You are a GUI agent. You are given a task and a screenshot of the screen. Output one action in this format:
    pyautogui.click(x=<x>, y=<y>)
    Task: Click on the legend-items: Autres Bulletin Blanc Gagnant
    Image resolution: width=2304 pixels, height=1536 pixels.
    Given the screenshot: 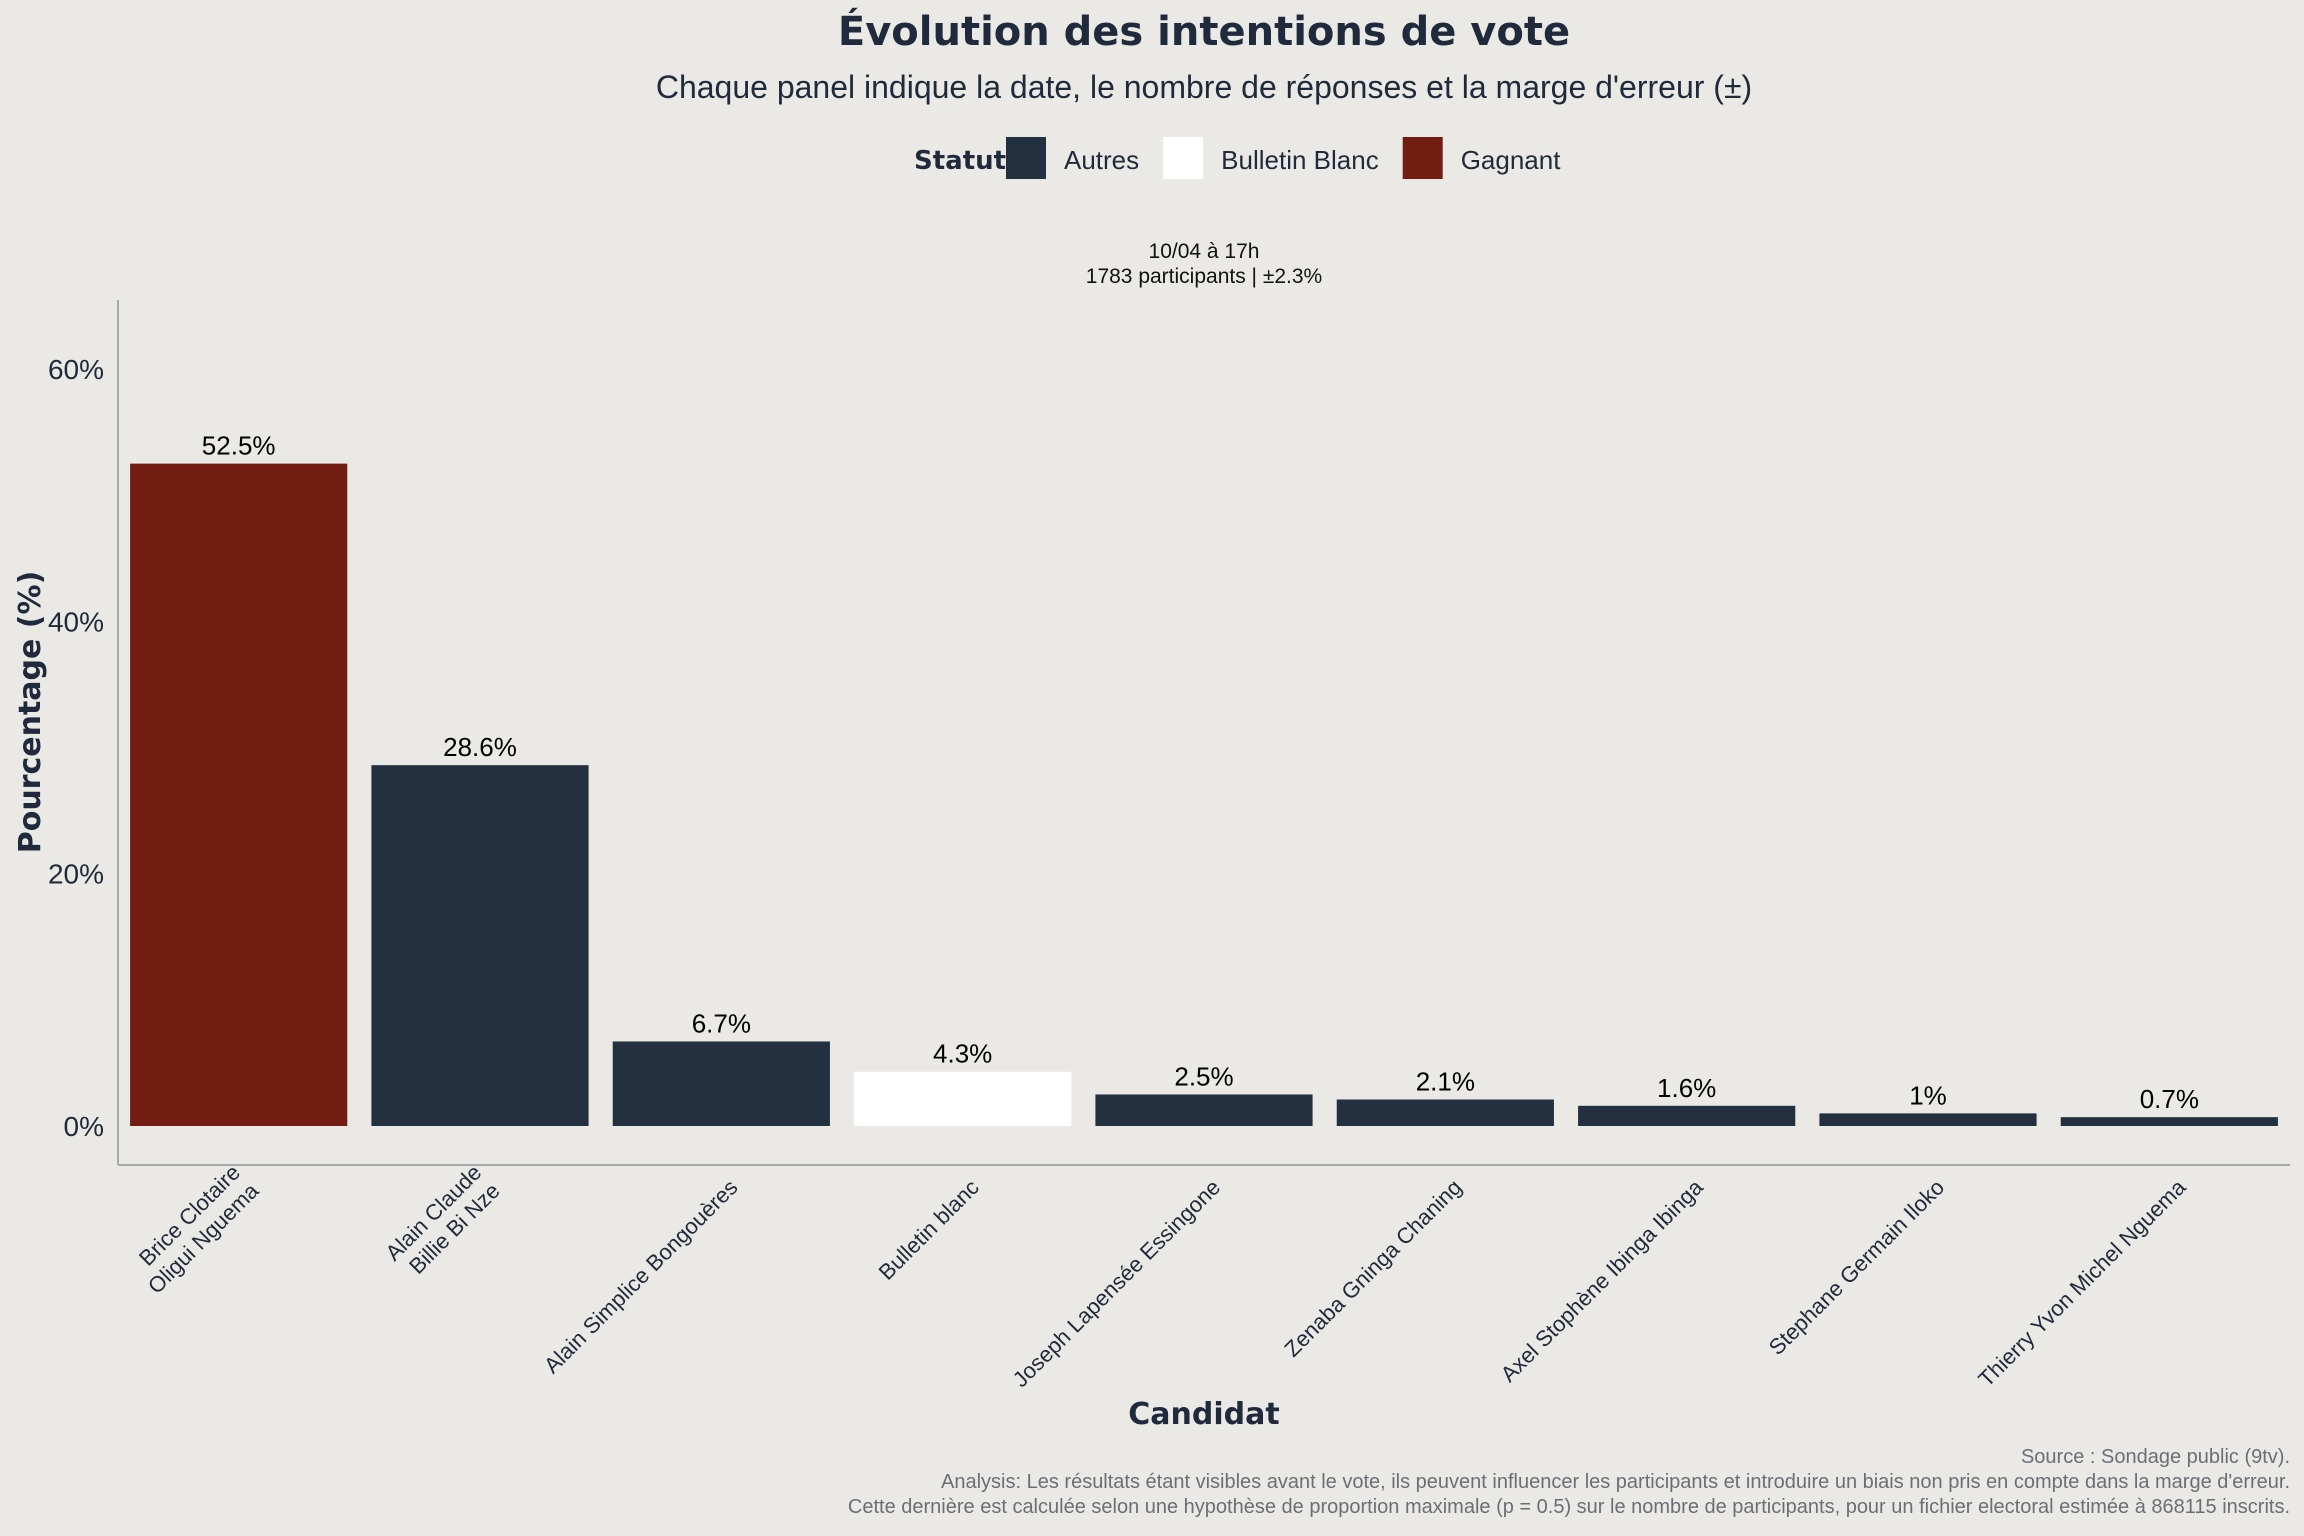 What is the action you would take?
    pyautogui.click(x=1283, y=158)
    